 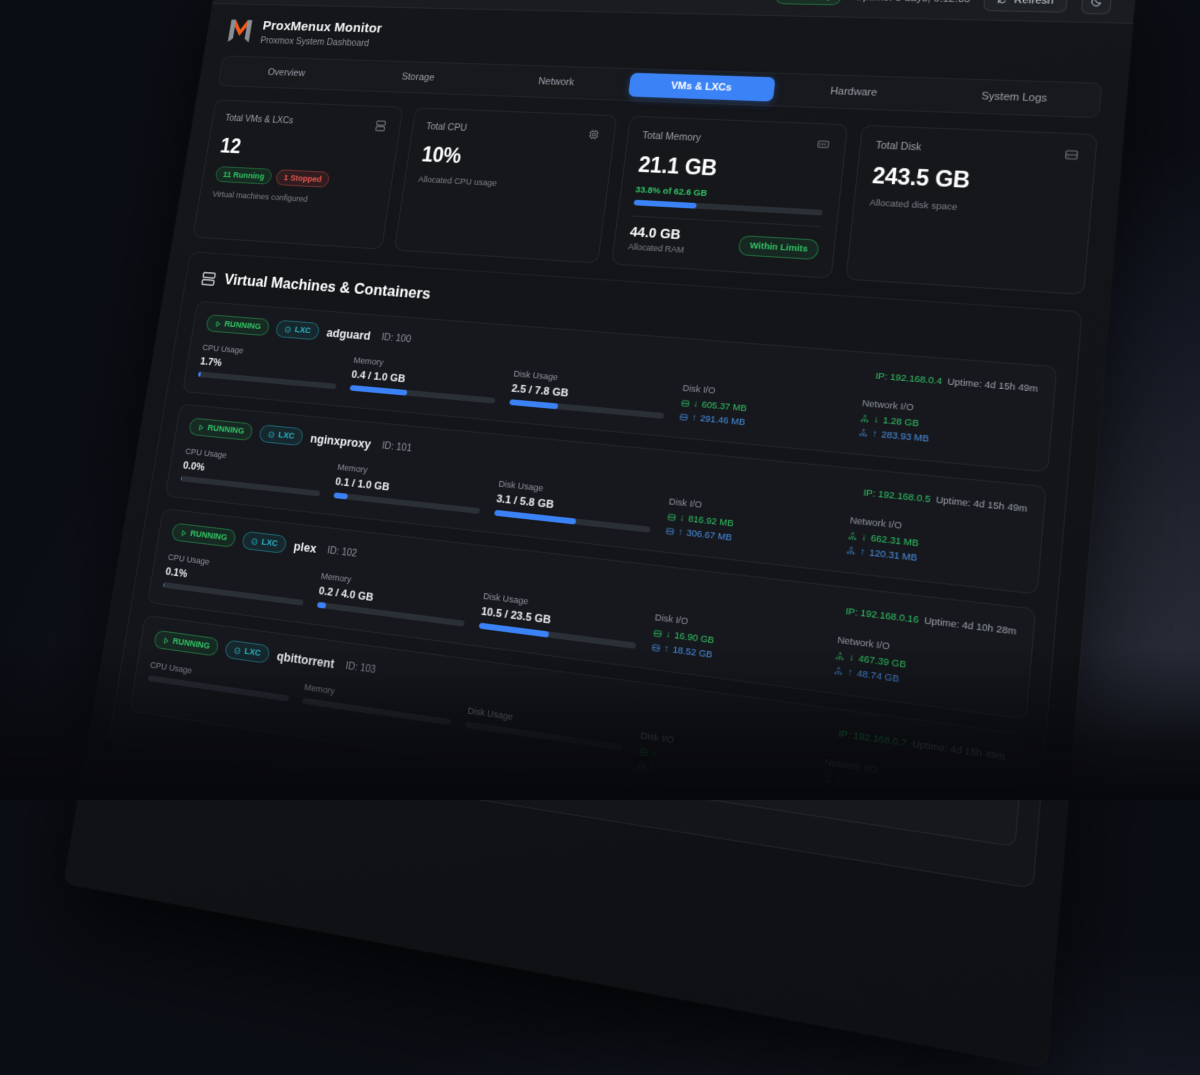 I want to click on network-io-down-value: 662.31 MB, so click(x=894, y=541).